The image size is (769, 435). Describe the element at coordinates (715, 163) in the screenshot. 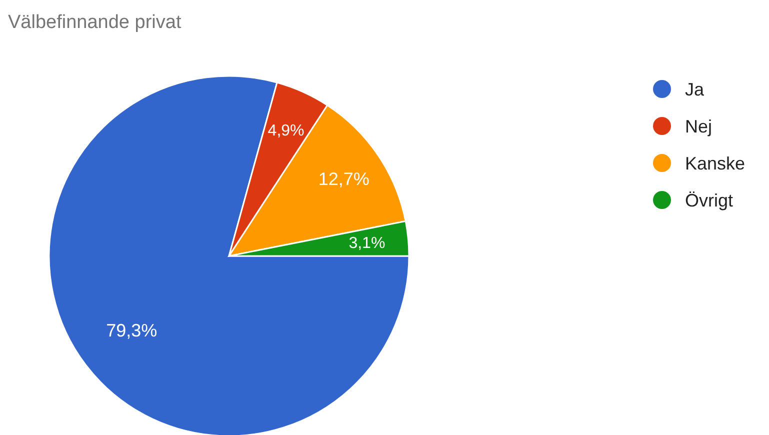

I see `legend-label: Kanske` at that location.